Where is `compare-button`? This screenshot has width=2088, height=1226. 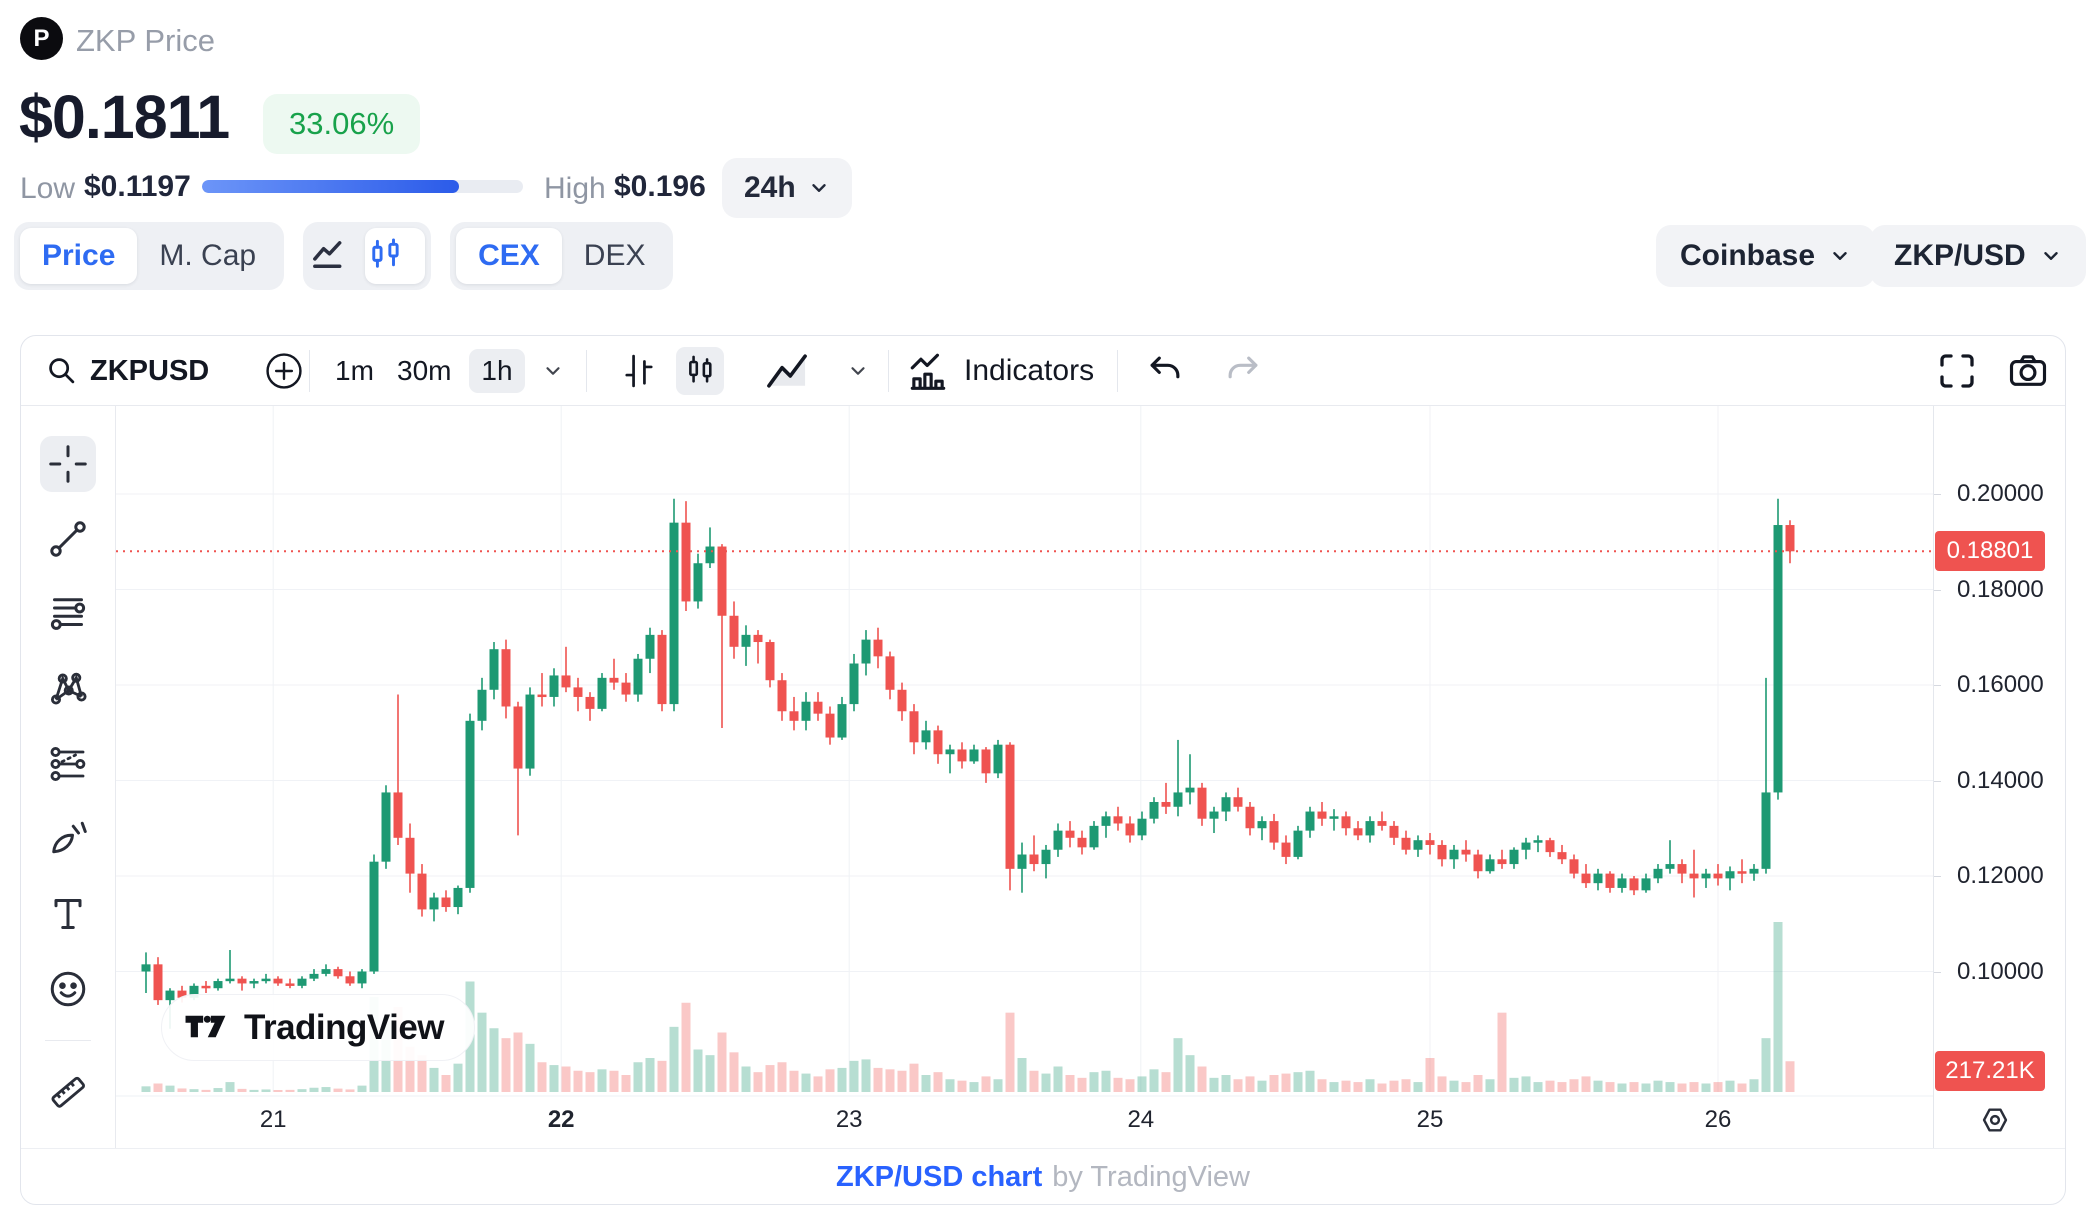
compare-button is located at coordinates (284, 371).